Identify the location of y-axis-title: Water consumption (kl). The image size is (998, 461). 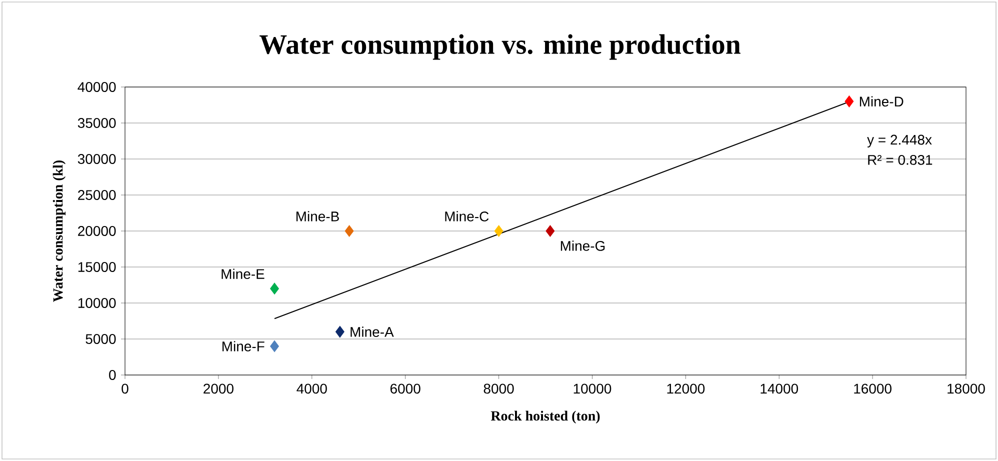
(59, 231).